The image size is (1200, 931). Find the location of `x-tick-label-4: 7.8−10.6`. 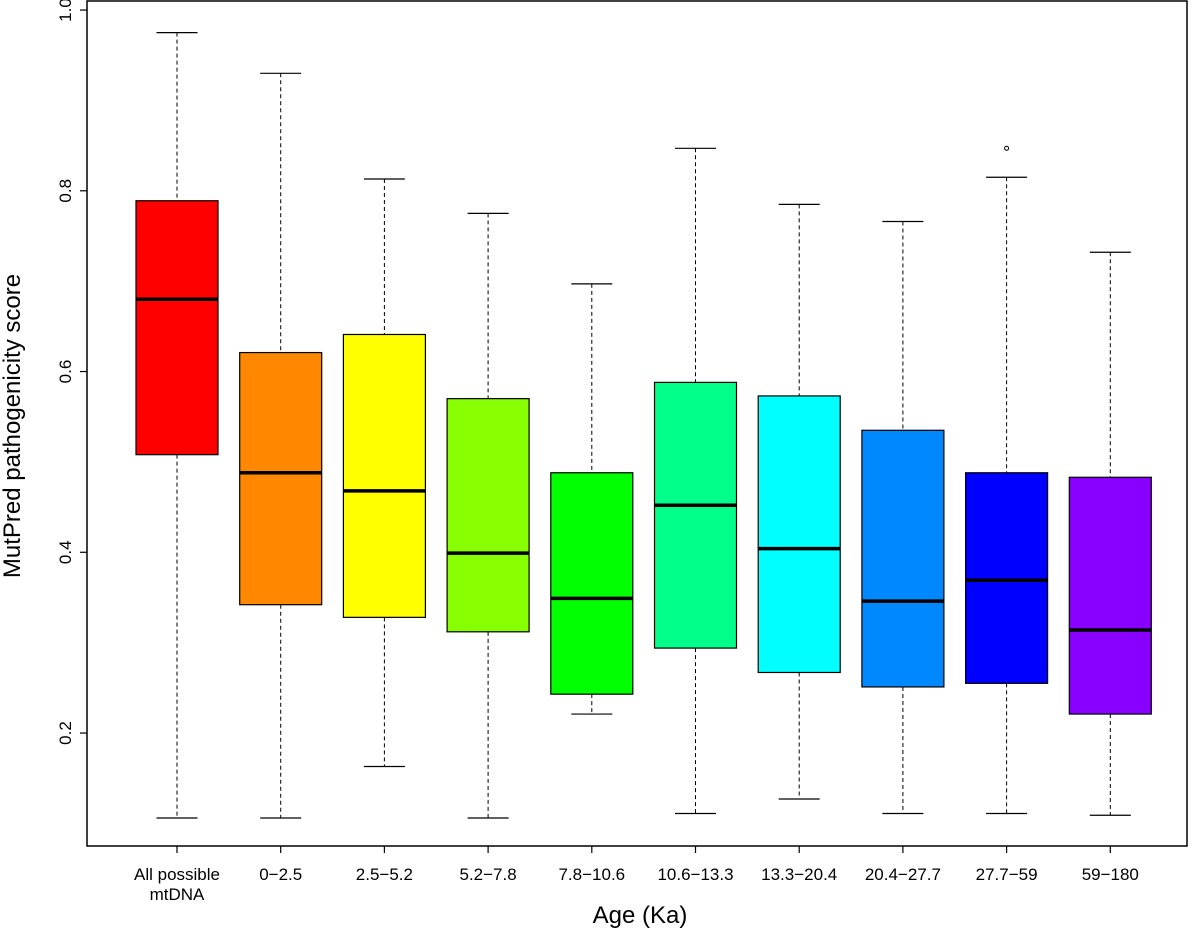

x-tick-label-4: 7.8−10.6 is located at coordinates (591, 874).